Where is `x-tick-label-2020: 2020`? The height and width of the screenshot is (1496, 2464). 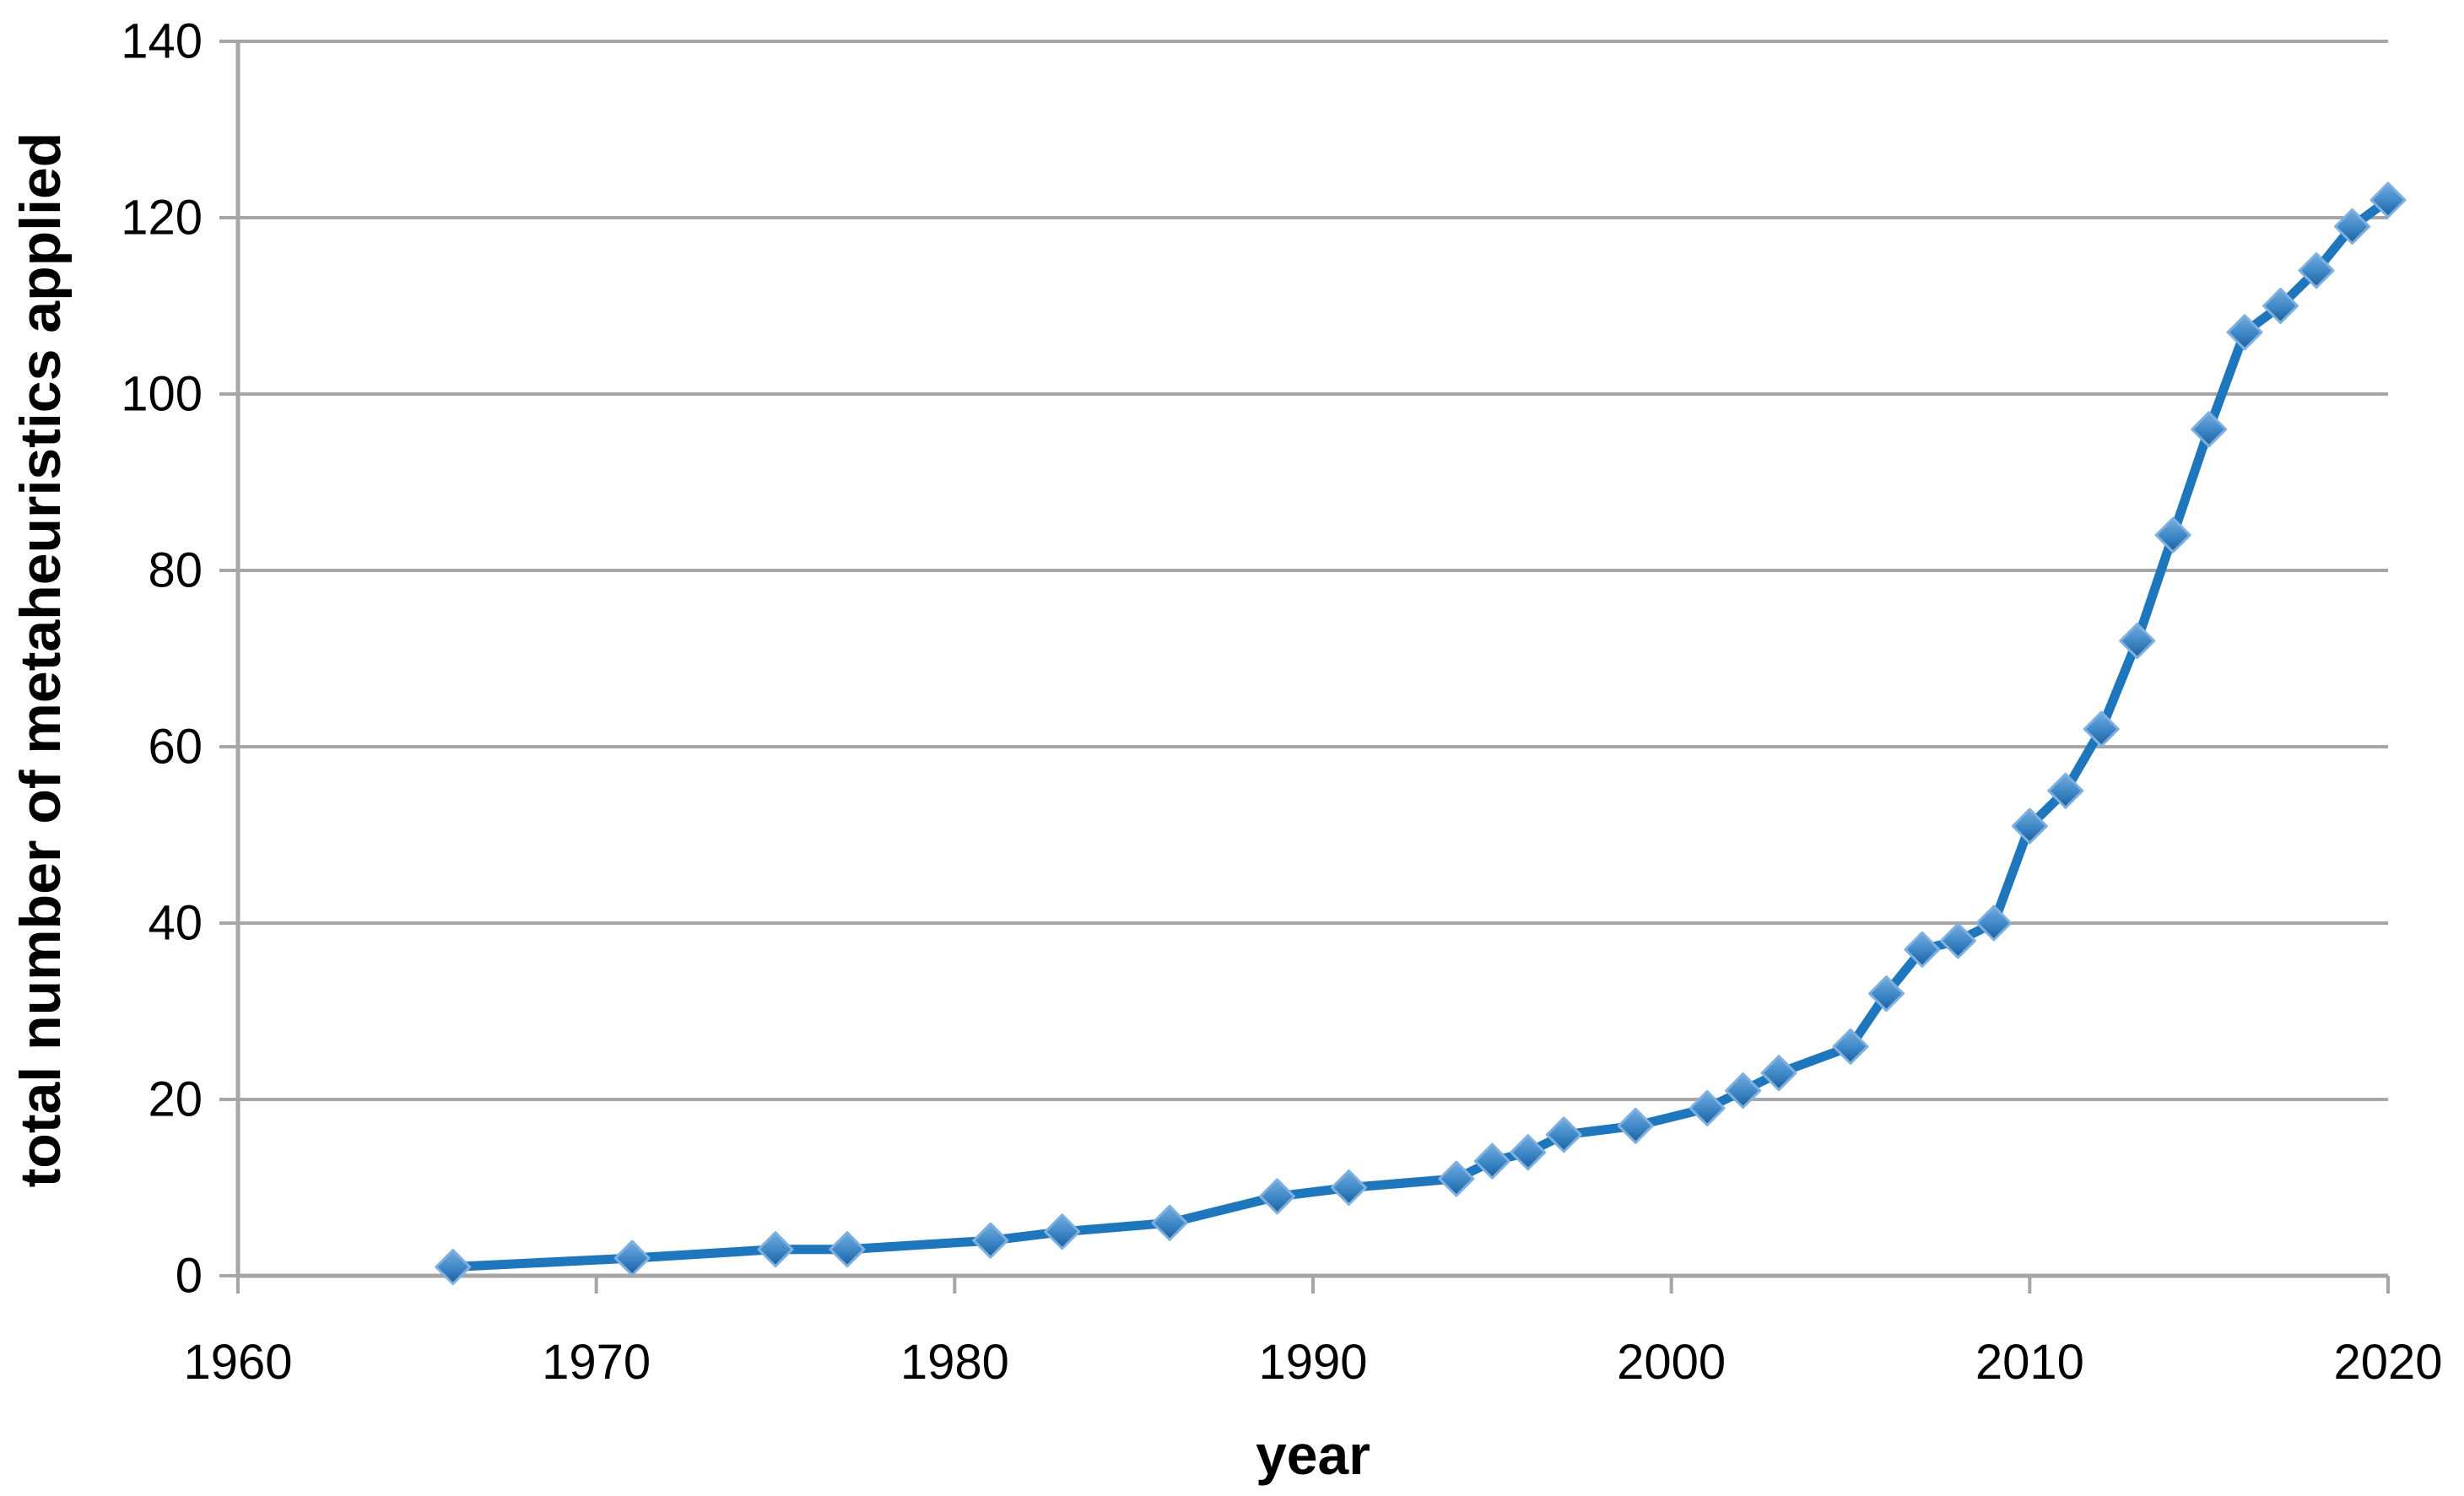 x-tick-label-2020: 2020 is located at coordinates (2387, 1362).